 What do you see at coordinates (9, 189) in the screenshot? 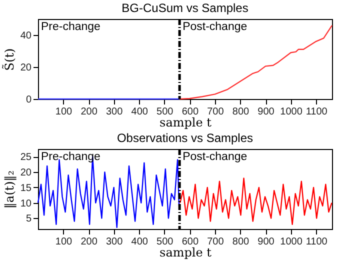
I see `y-axis-title: ‖a(t)‖₂` at bounding box center [9, 189].